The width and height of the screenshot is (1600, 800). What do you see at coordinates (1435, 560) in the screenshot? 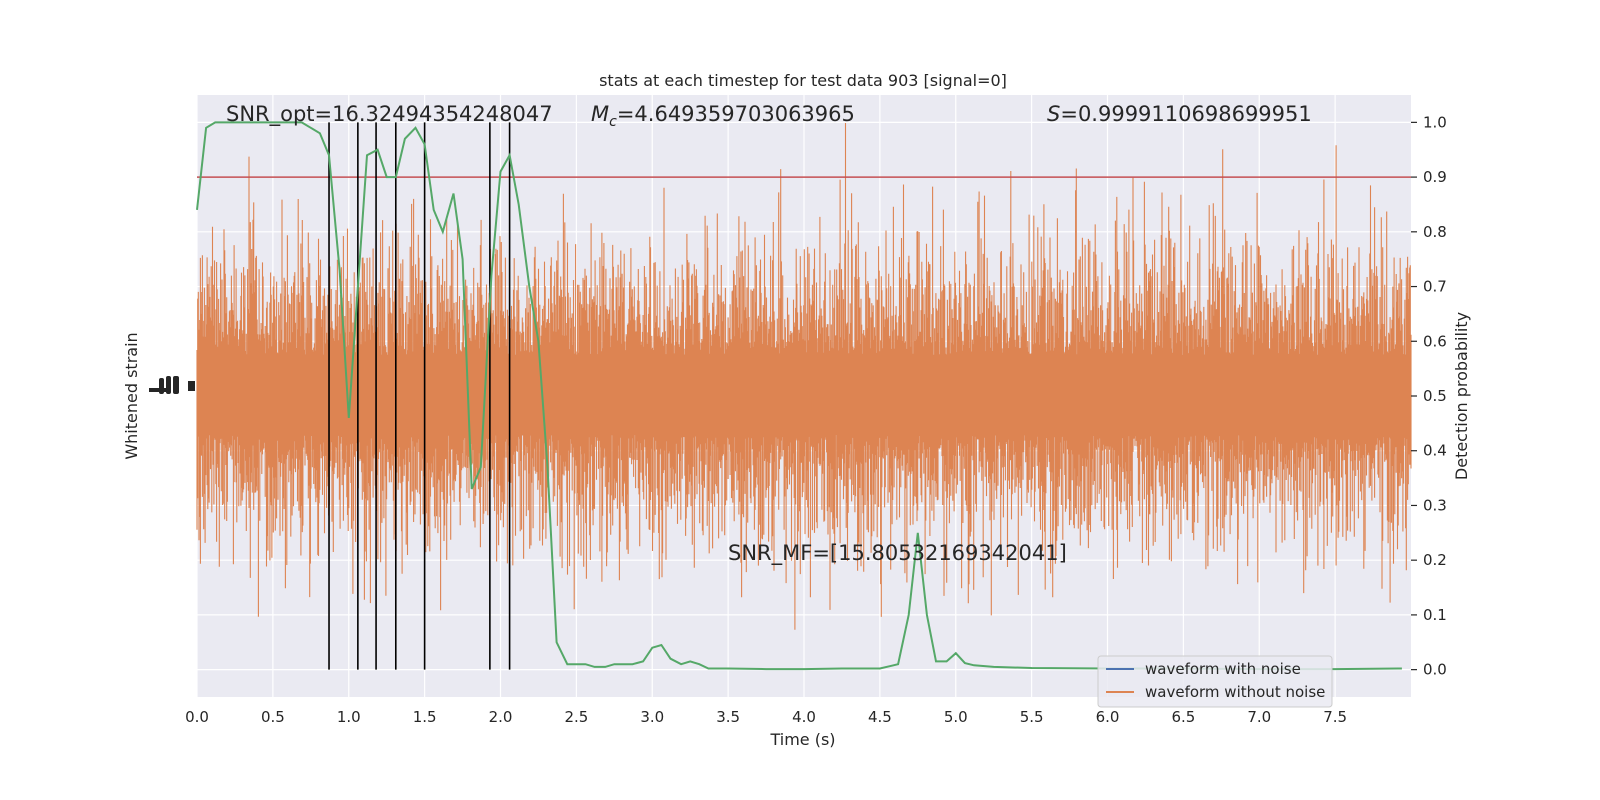
I see `y-tick-label: 0.2` at bounding box center [1435, 560].